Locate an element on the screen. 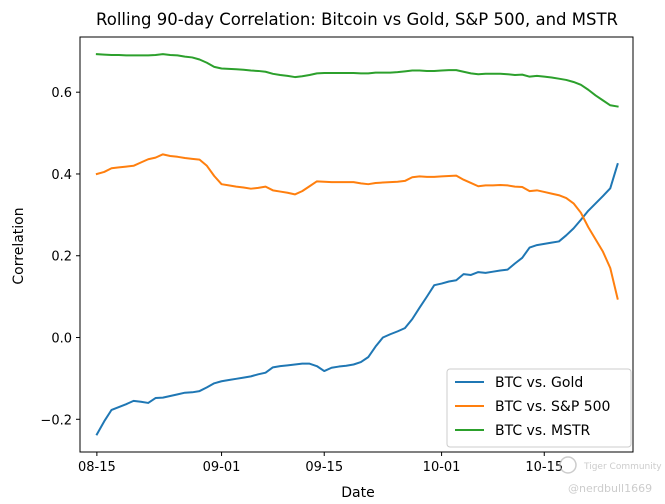  x-axis-label: Date is located at coordinates (357, 493).